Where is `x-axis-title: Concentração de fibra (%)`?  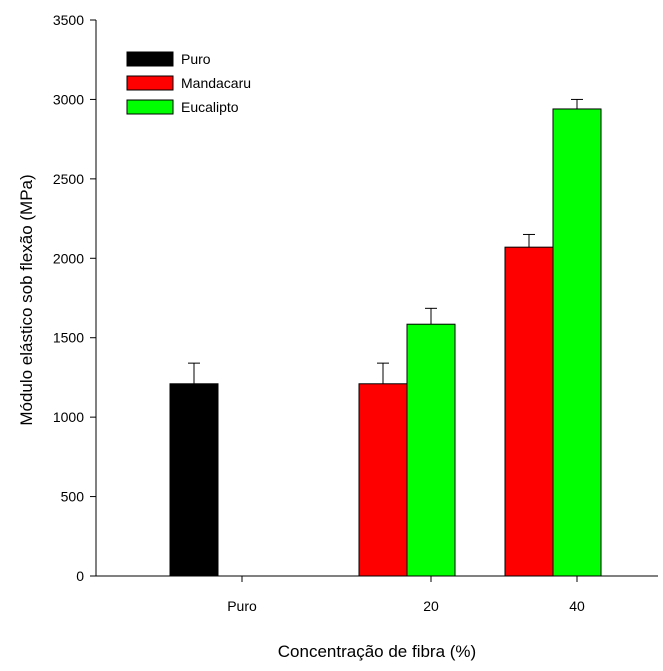
x-axis-title: Concentração de fibra (%) is located at coordinates (377, 651).